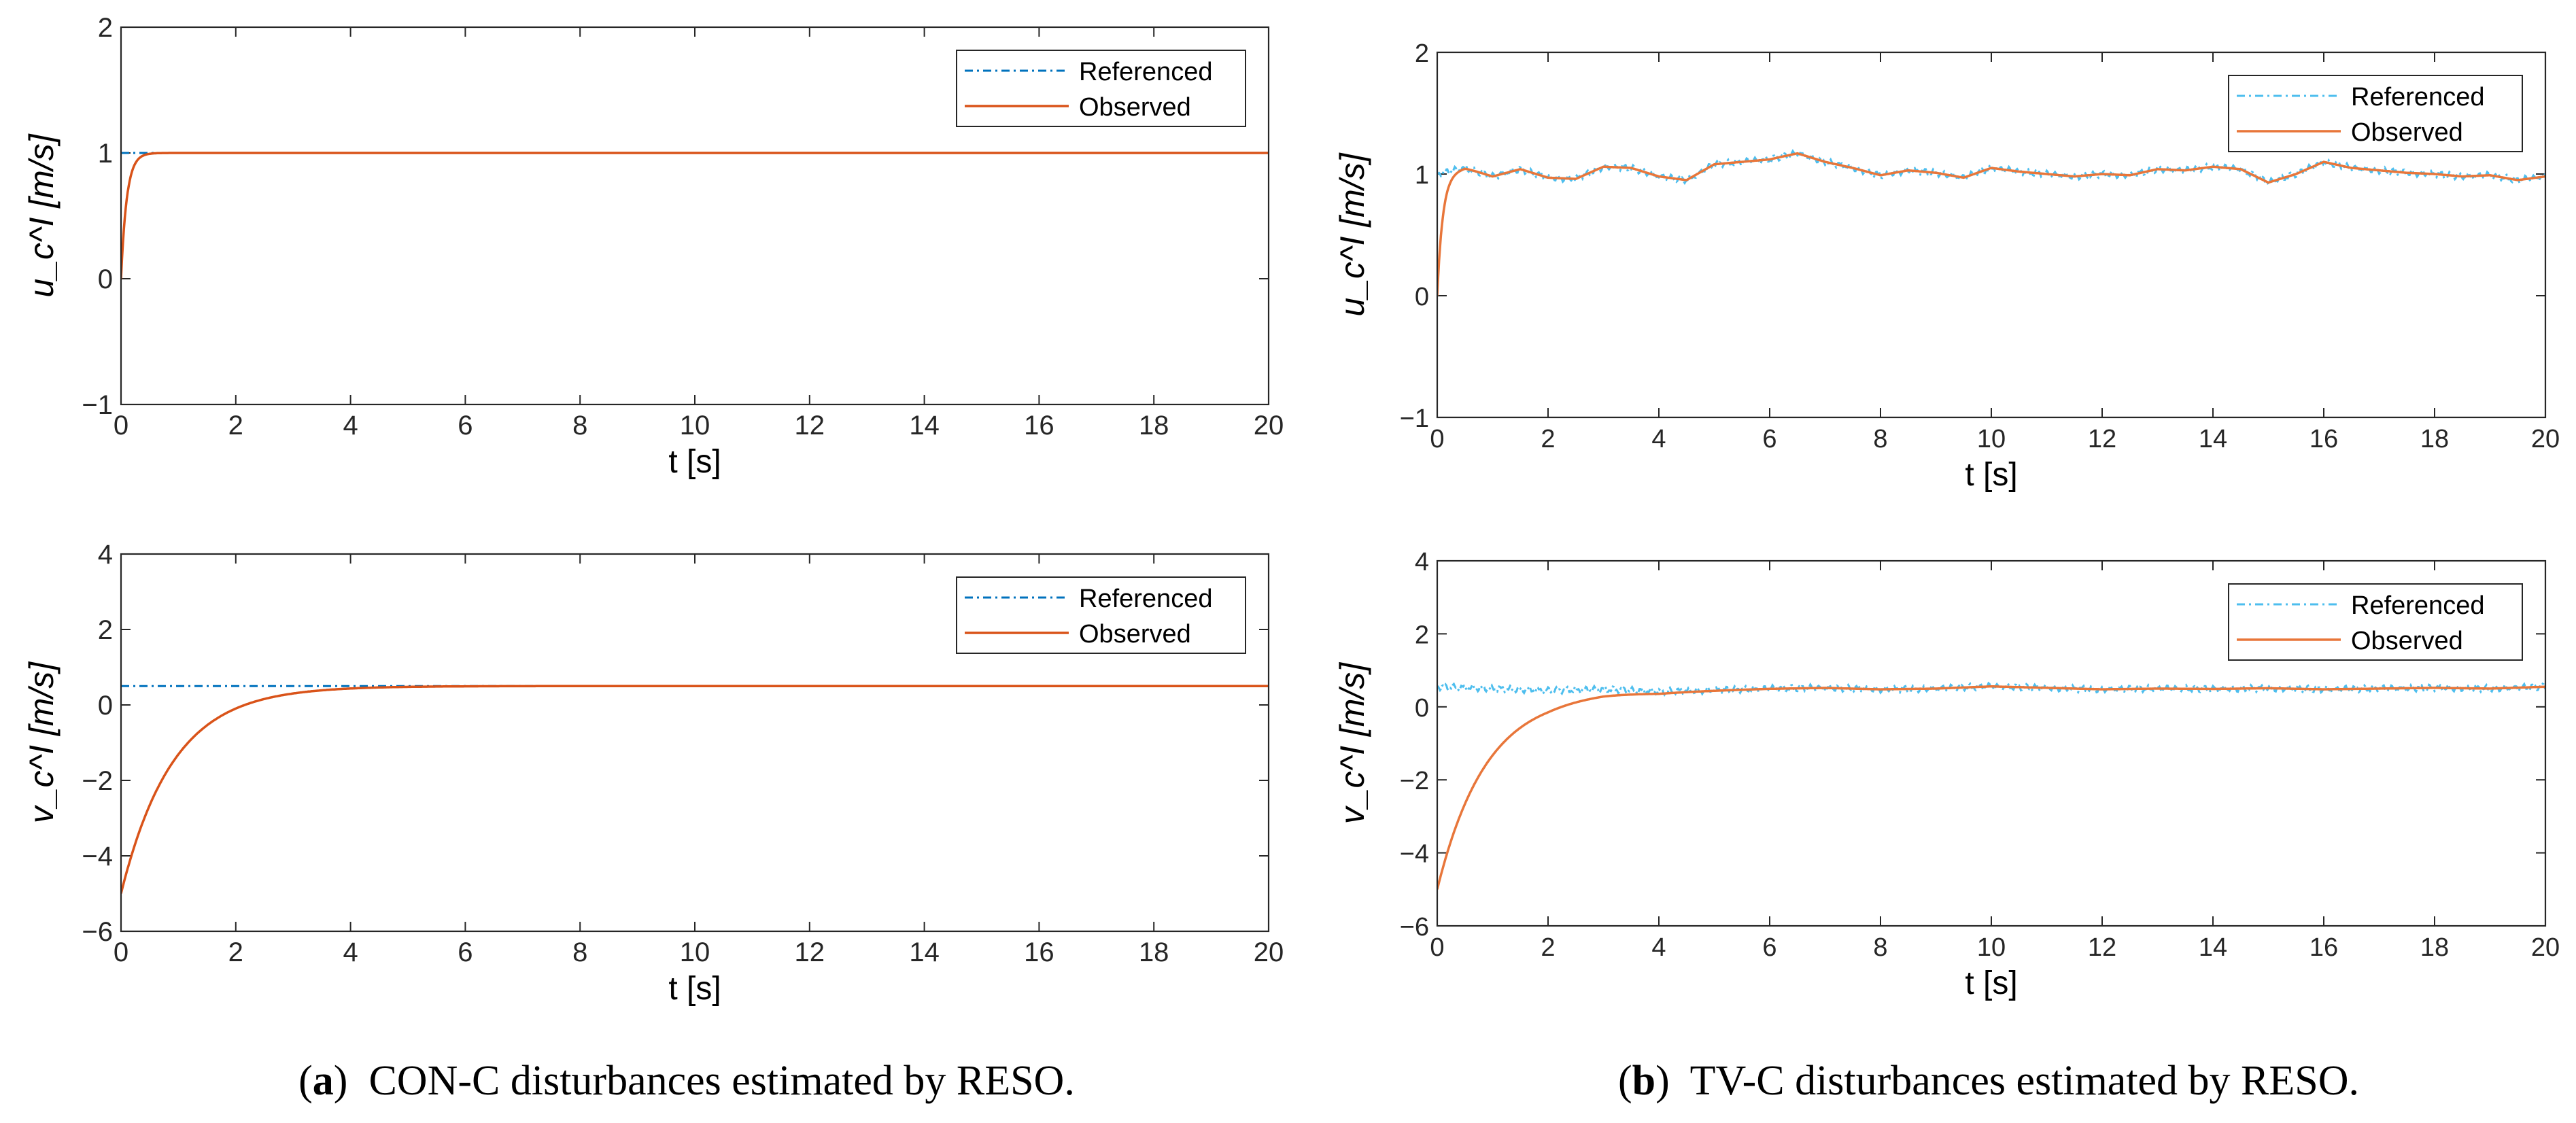 This screenshot has width=2576, height=1123. What do you see at coordinates (721, 1081) in the screenshot?
I see `caption-a-text: CON-C disturbances estimated by RESO.` at bounding box center [721, 1081].